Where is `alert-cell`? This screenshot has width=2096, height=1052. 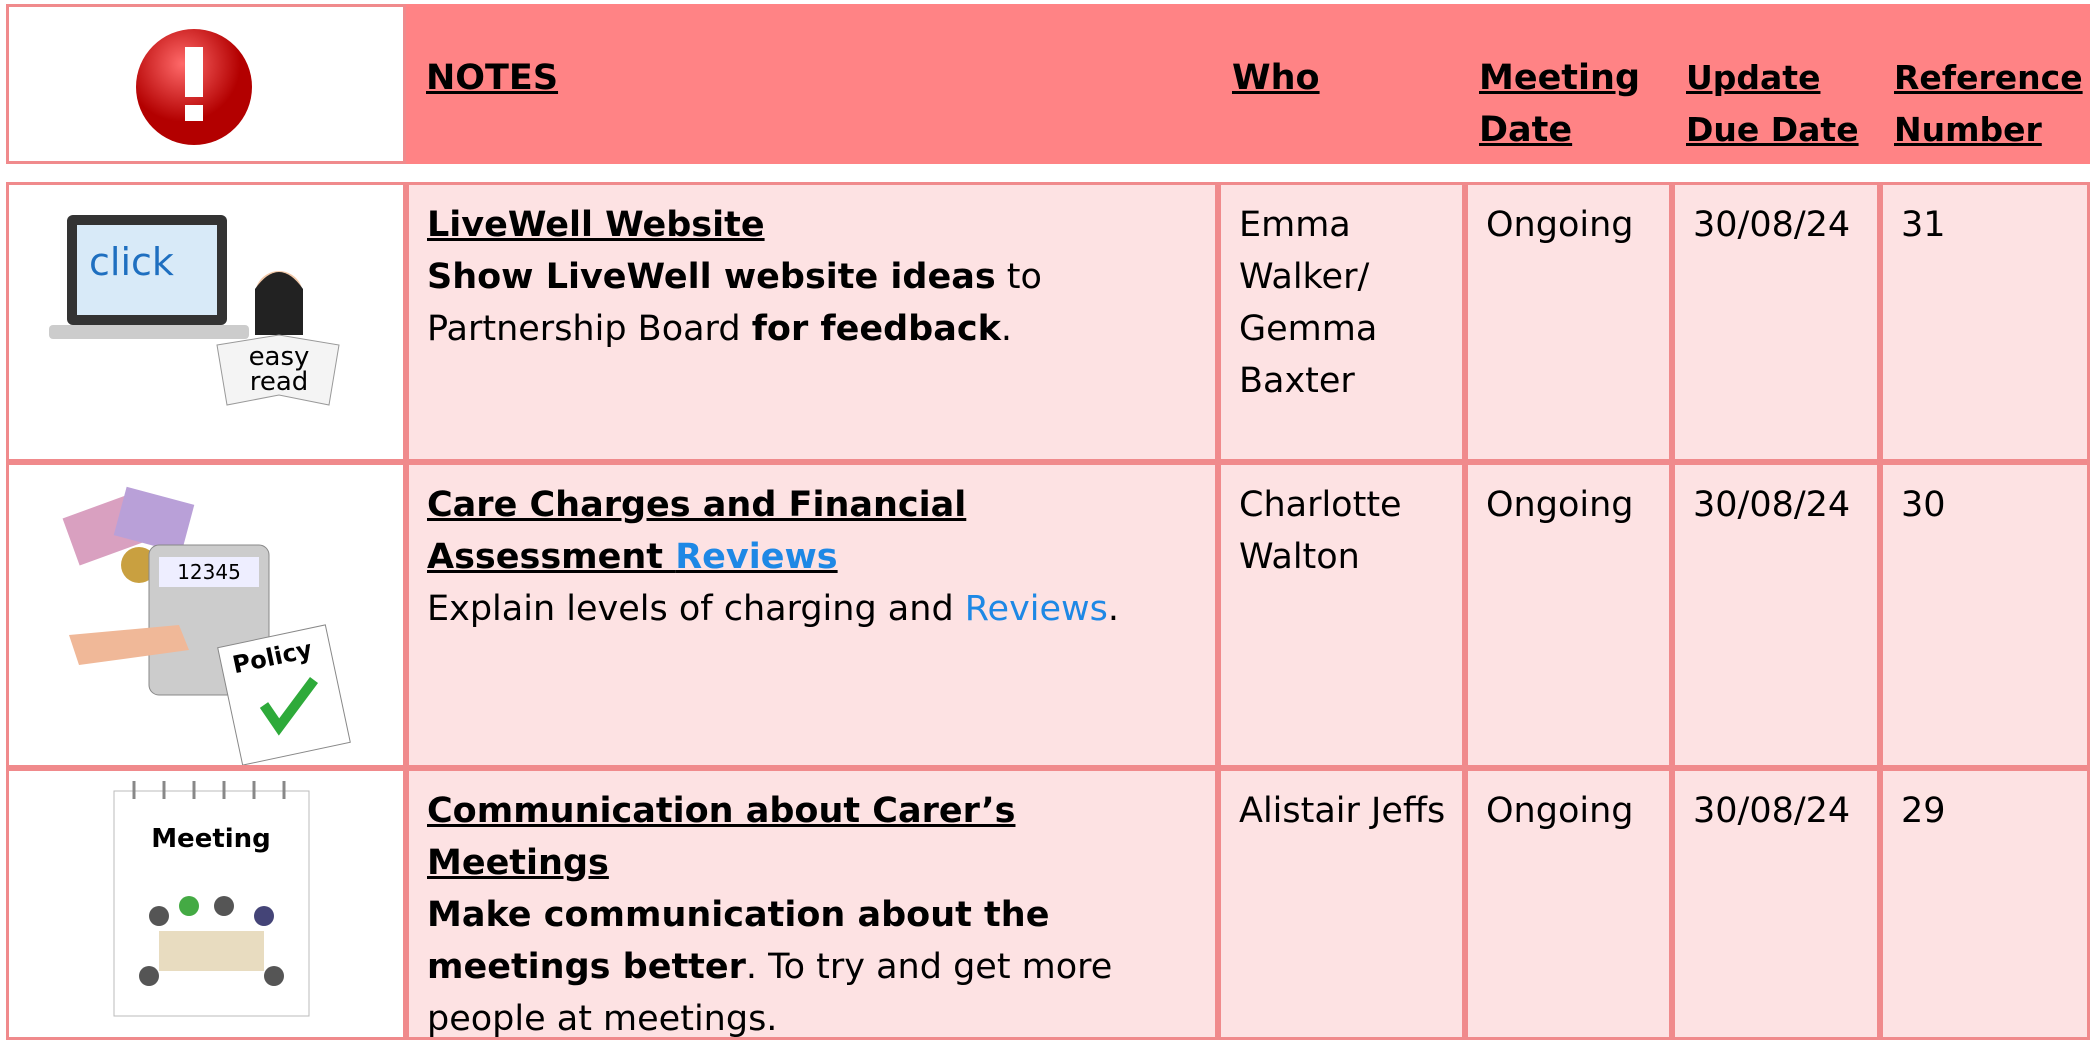 alert-cell is located at coordinates (206, 84).